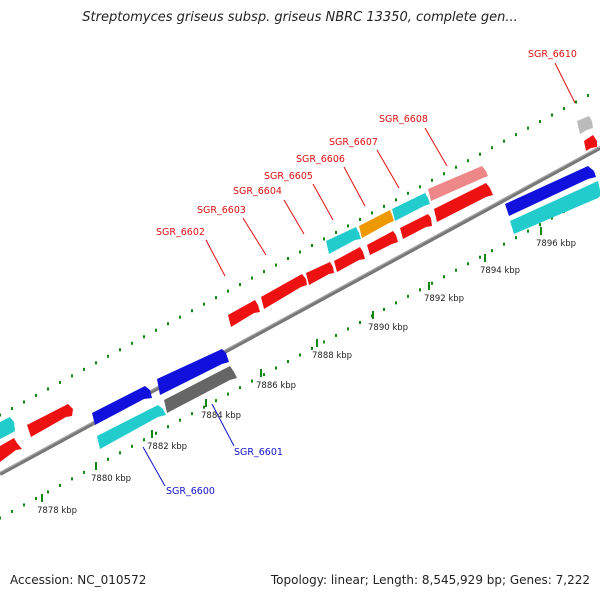 The image size is (600, 600). What do you see at coordinates (332, 356) in the screenshot?
I see `tick-label-7888: 7888 kbp` at bounding box center [332, 356].